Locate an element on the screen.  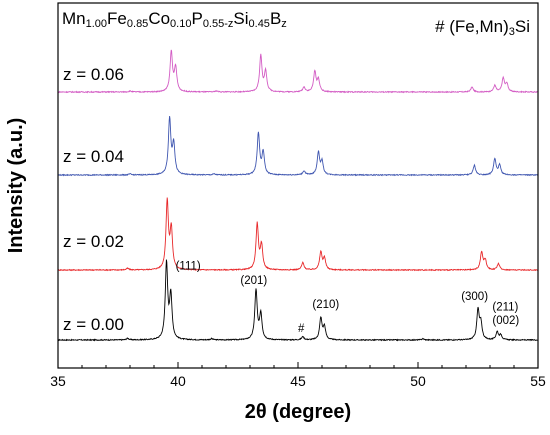
x-axis-title: 2θ (degree) is located at coordinates (298, 412).